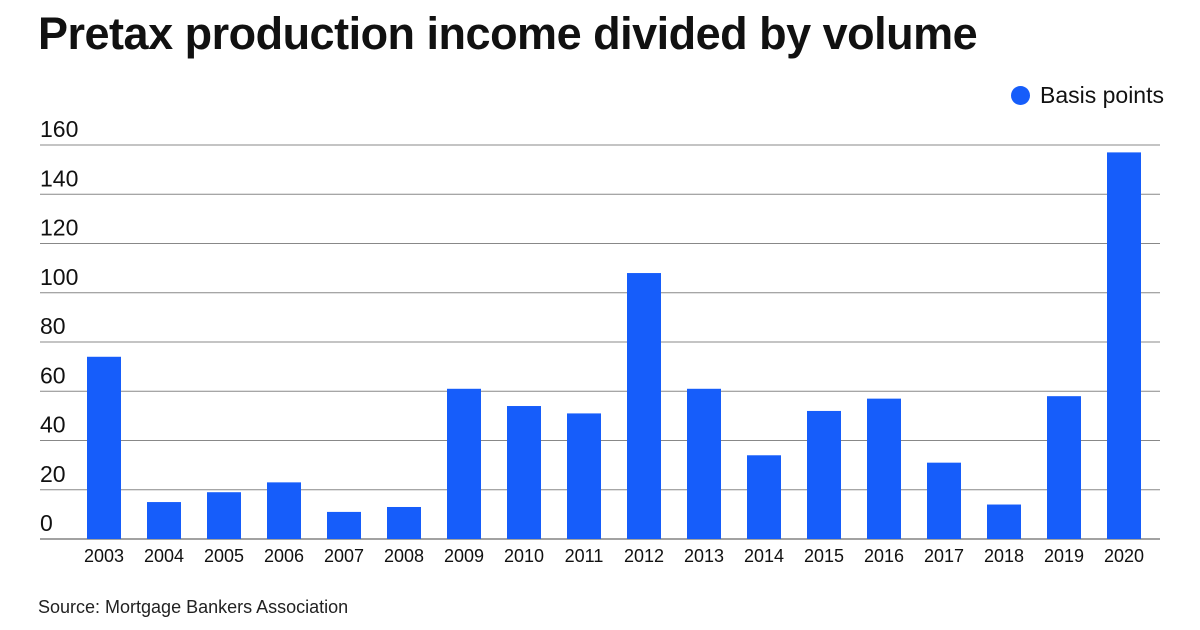  Describe the element at coordinates (53, 425) in the screenshot. I see `y-tick-label: 40` at that location.